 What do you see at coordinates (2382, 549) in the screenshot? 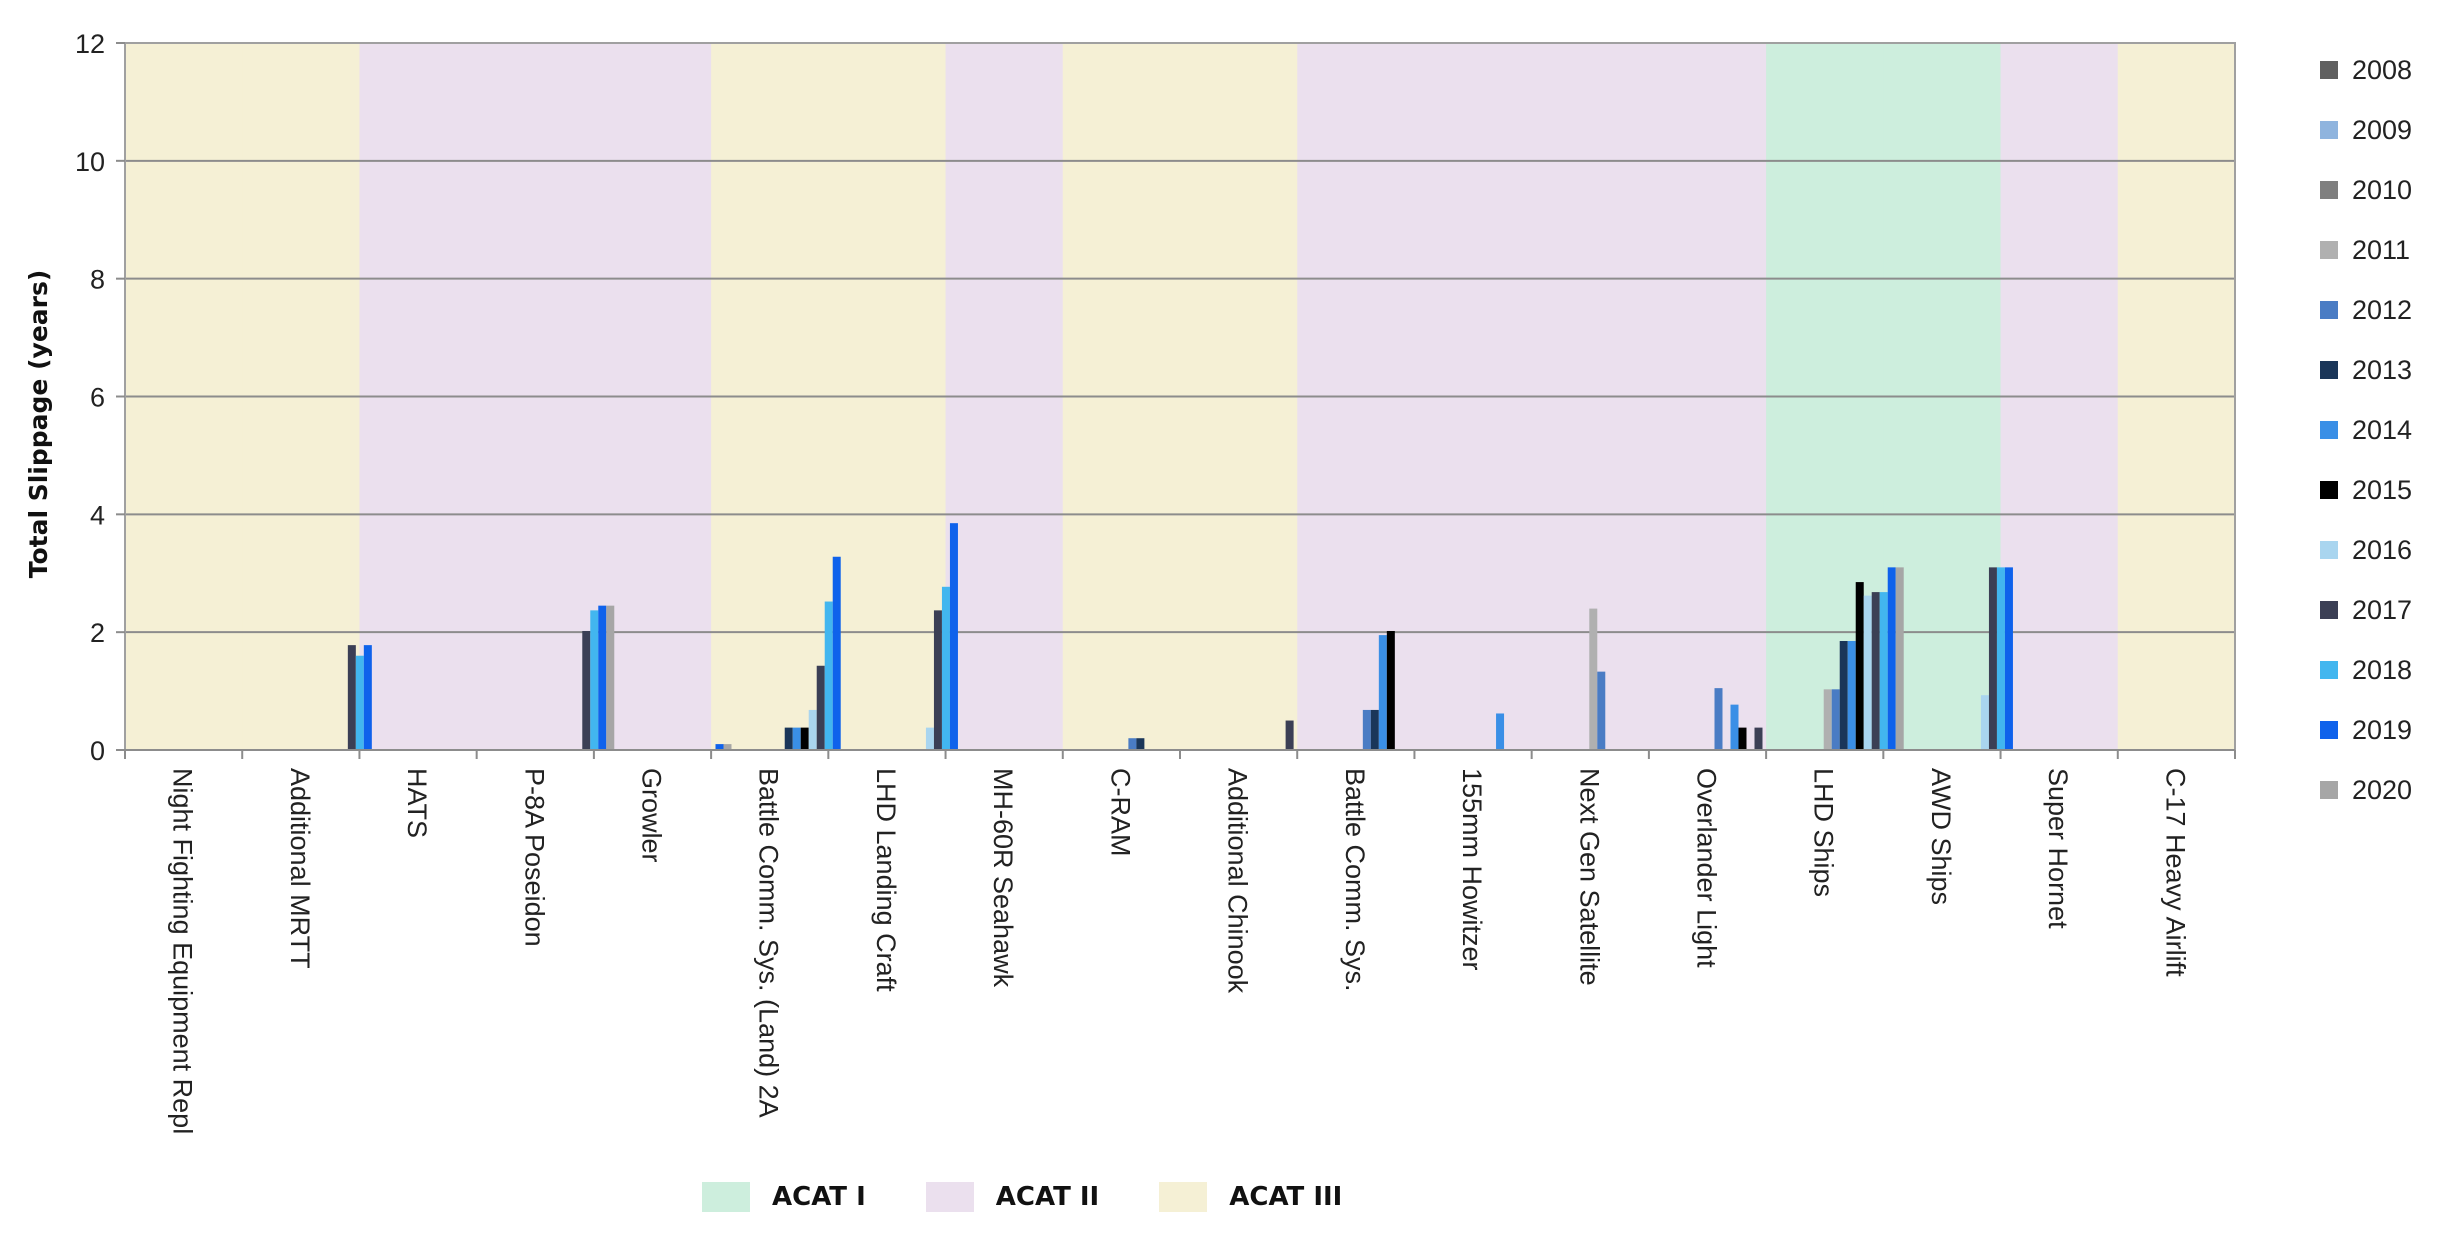
I see `legend-label: 2016` at bounding box center [2382, 549].